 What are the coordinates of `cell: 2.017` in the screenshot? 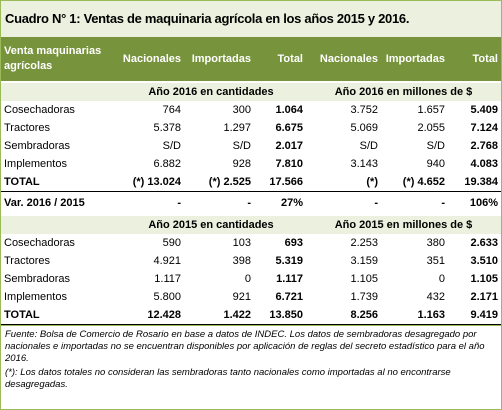 It's located at (289, 146).